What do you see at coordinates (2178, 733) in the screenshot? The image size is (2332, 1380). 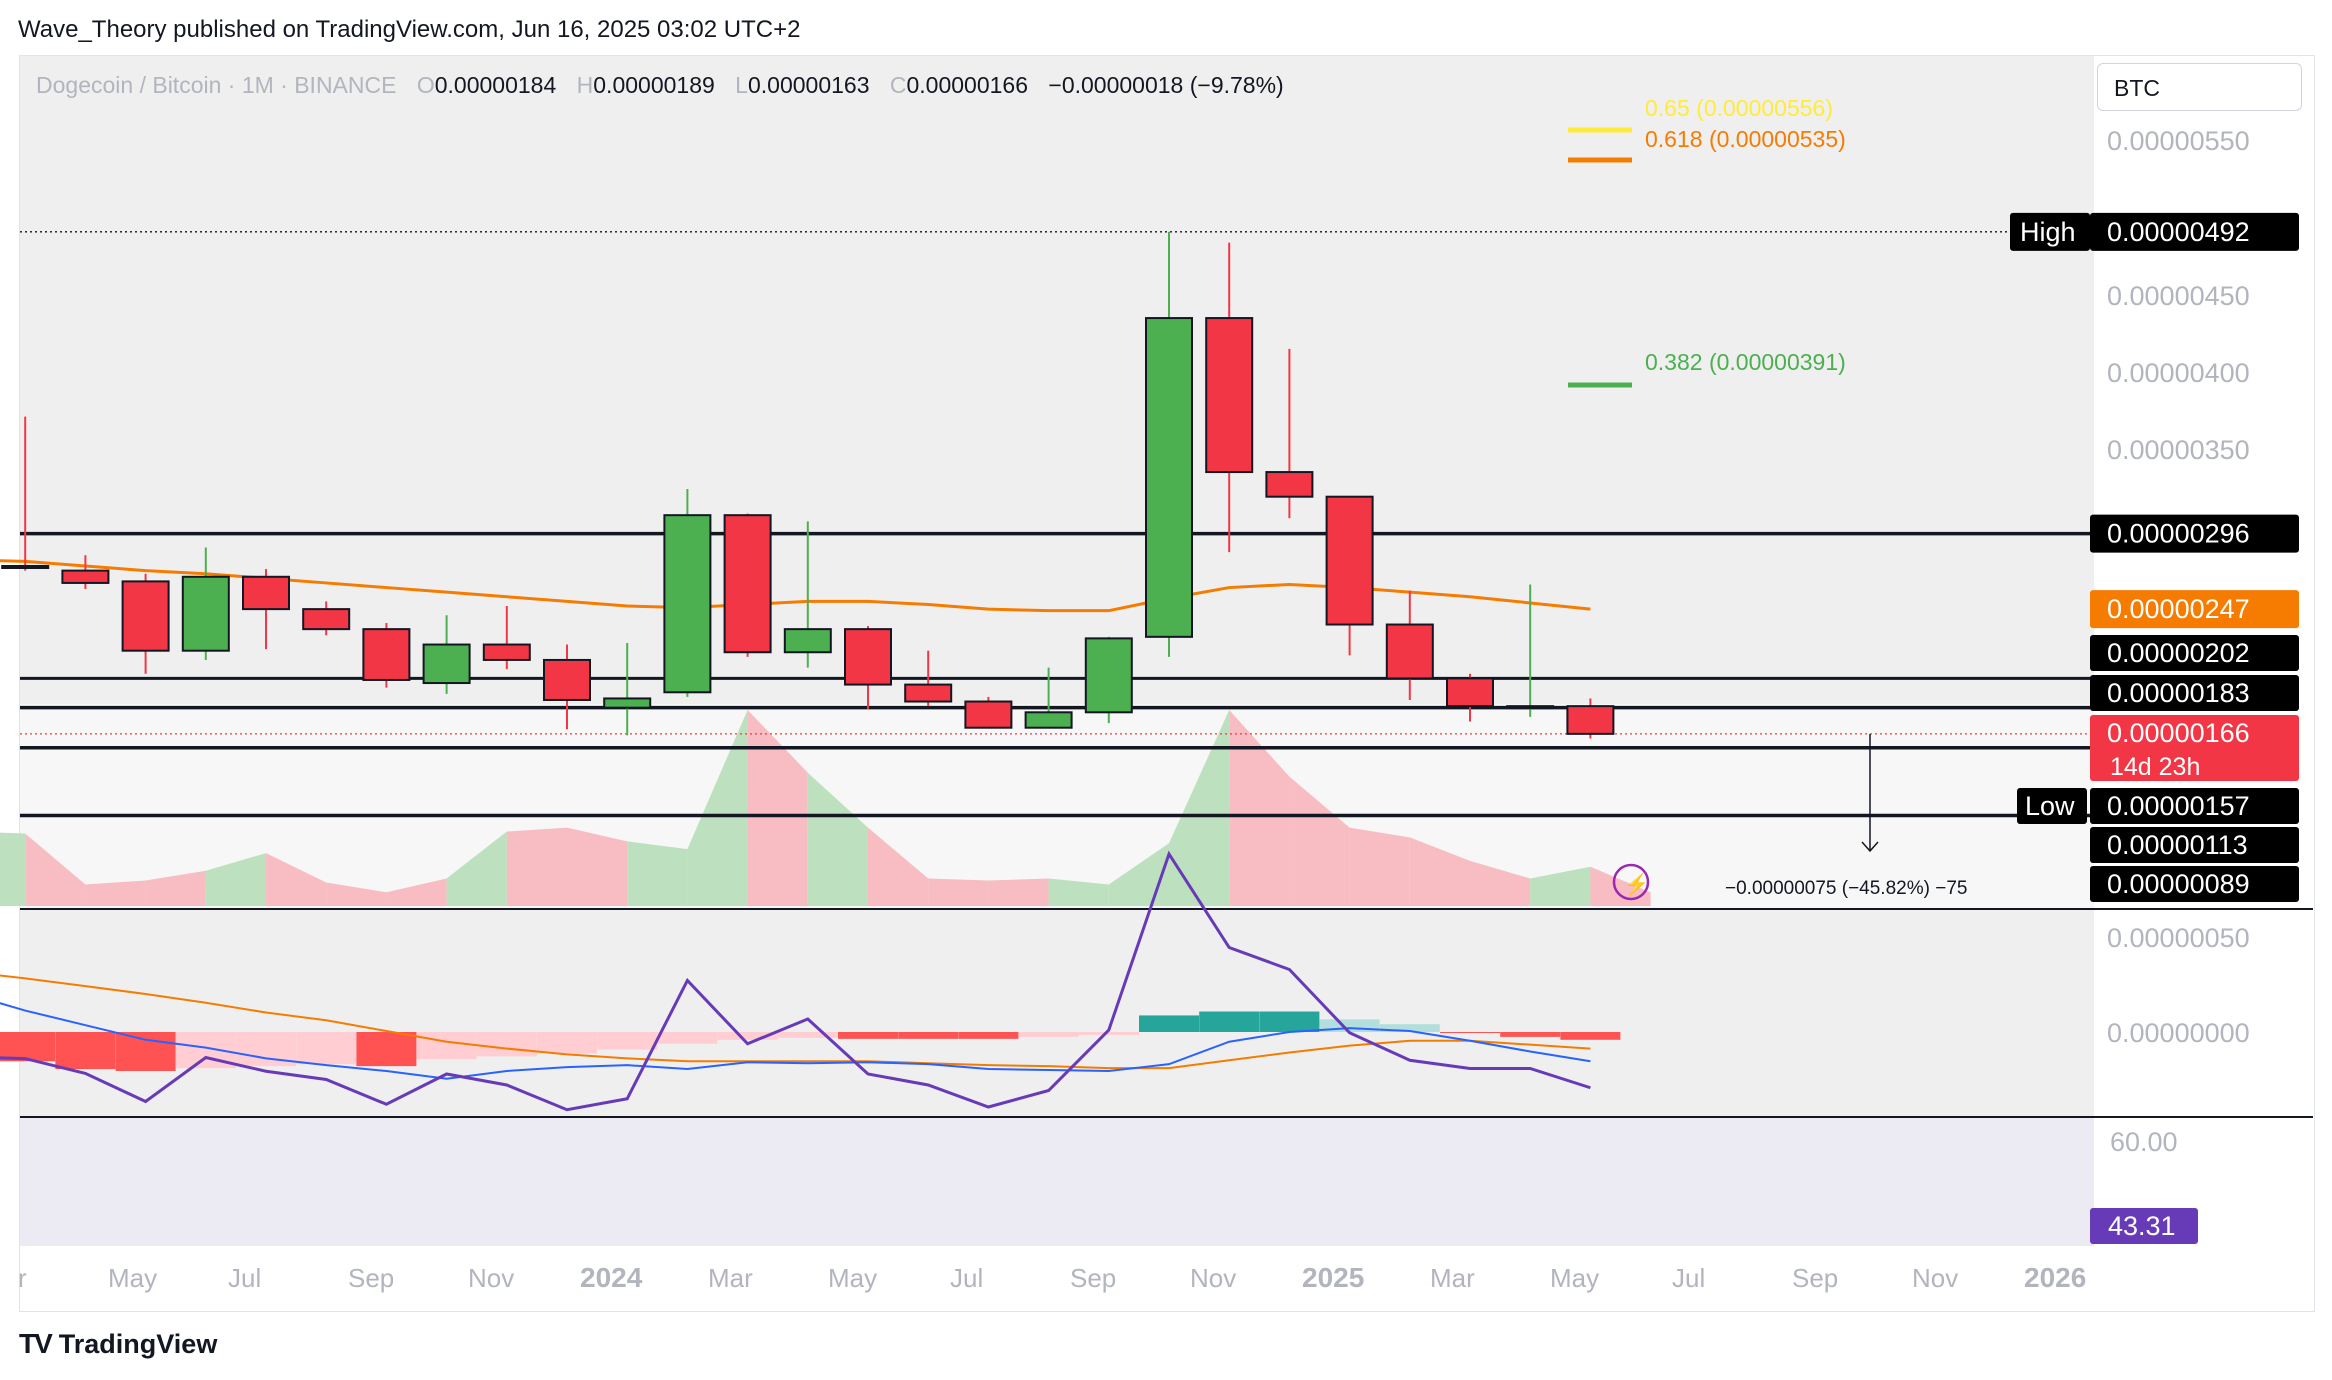 I see `current-price-tag: 0.00000166` at bounding box center [2178, 733].